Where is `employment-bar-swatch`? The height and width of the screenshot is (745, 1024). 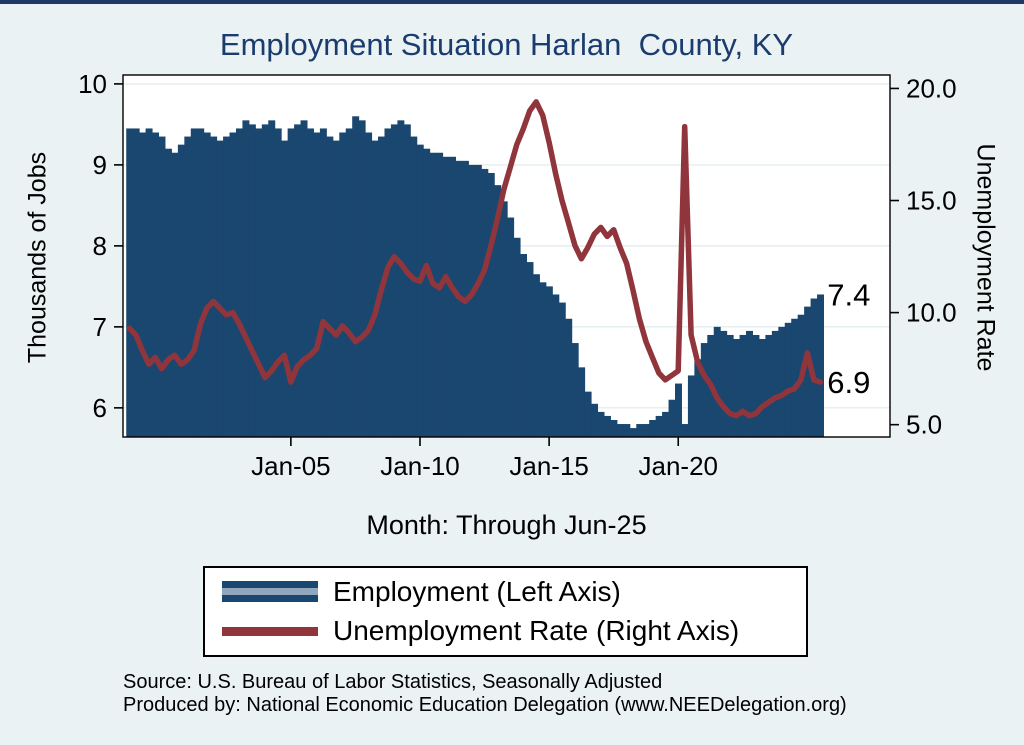
employment-bar-swatch is located at coordinates (270, 592).